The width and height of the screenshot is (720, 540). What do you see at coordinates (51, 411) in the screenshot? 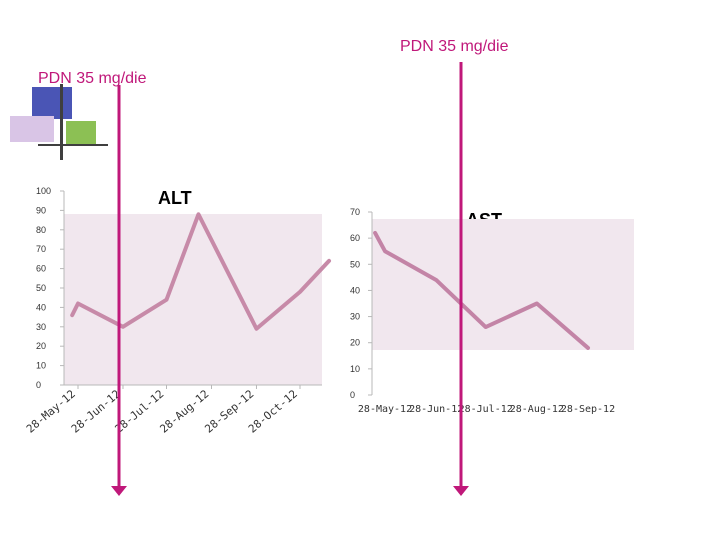
I see `alt-x-tick-label: 28-May-12` at bounding box center [51, 411].